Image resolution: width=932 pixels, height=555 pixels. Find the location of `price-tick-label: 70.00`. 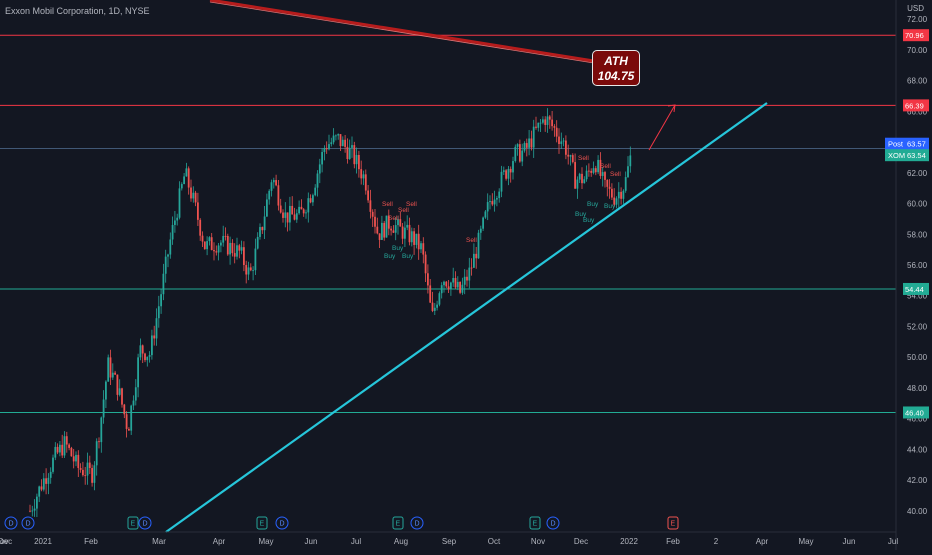

price-tick-label: 70.00 is located at coordinates (917, 50).